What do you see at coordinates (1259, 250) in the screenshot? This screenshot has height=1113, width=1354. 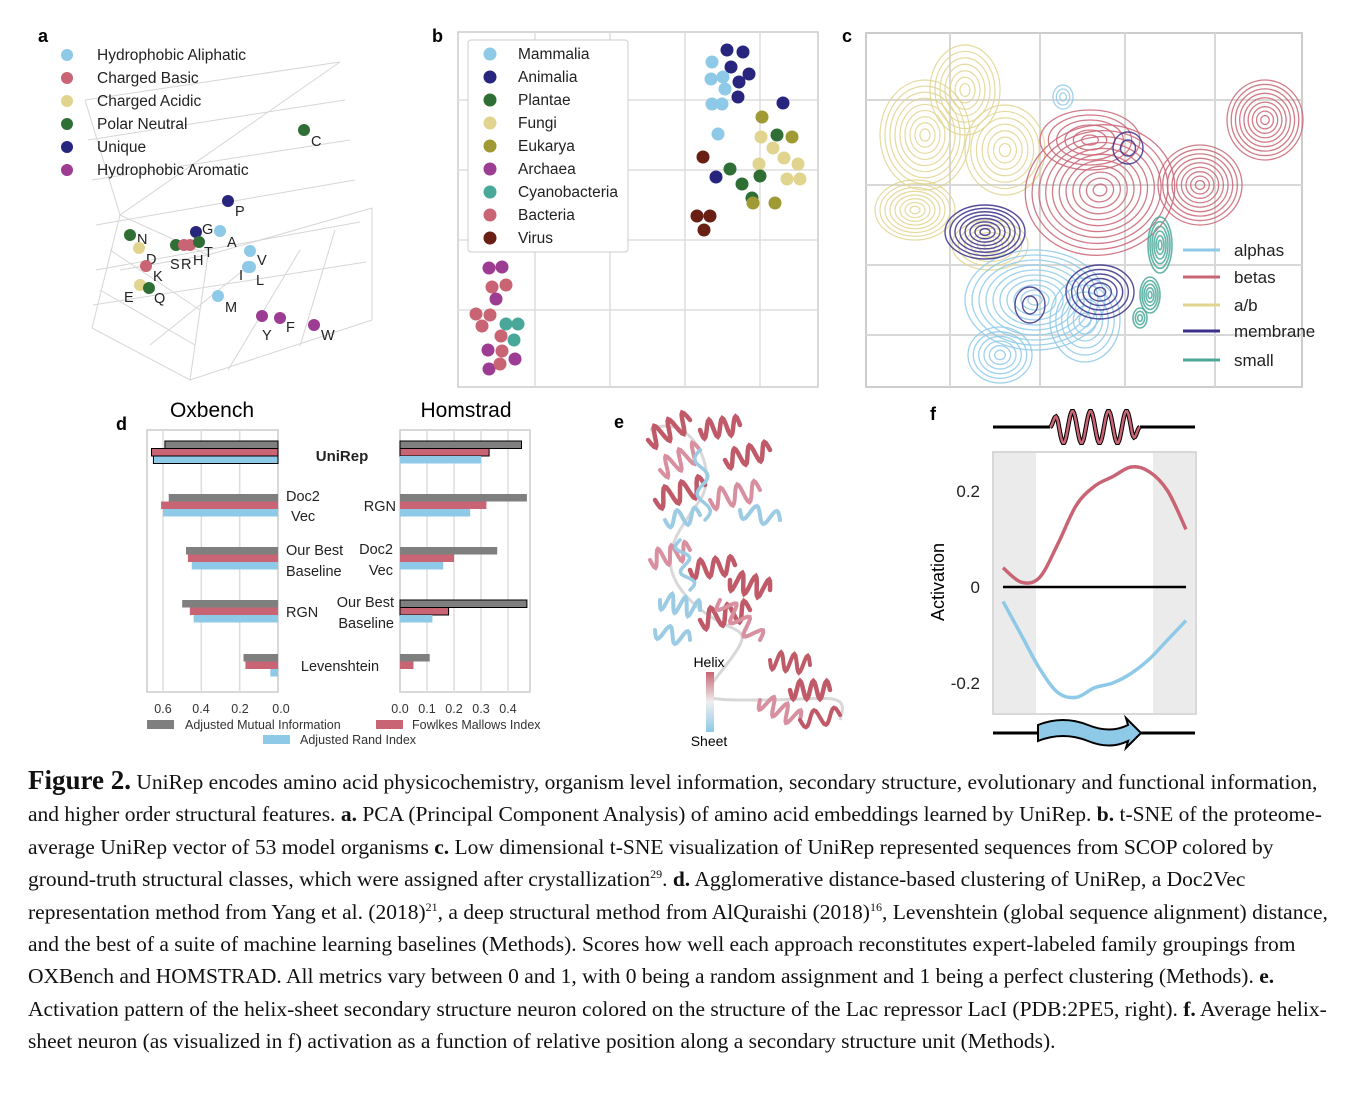 I see `legend-label: alphas` at bounding box center [1259, 250].